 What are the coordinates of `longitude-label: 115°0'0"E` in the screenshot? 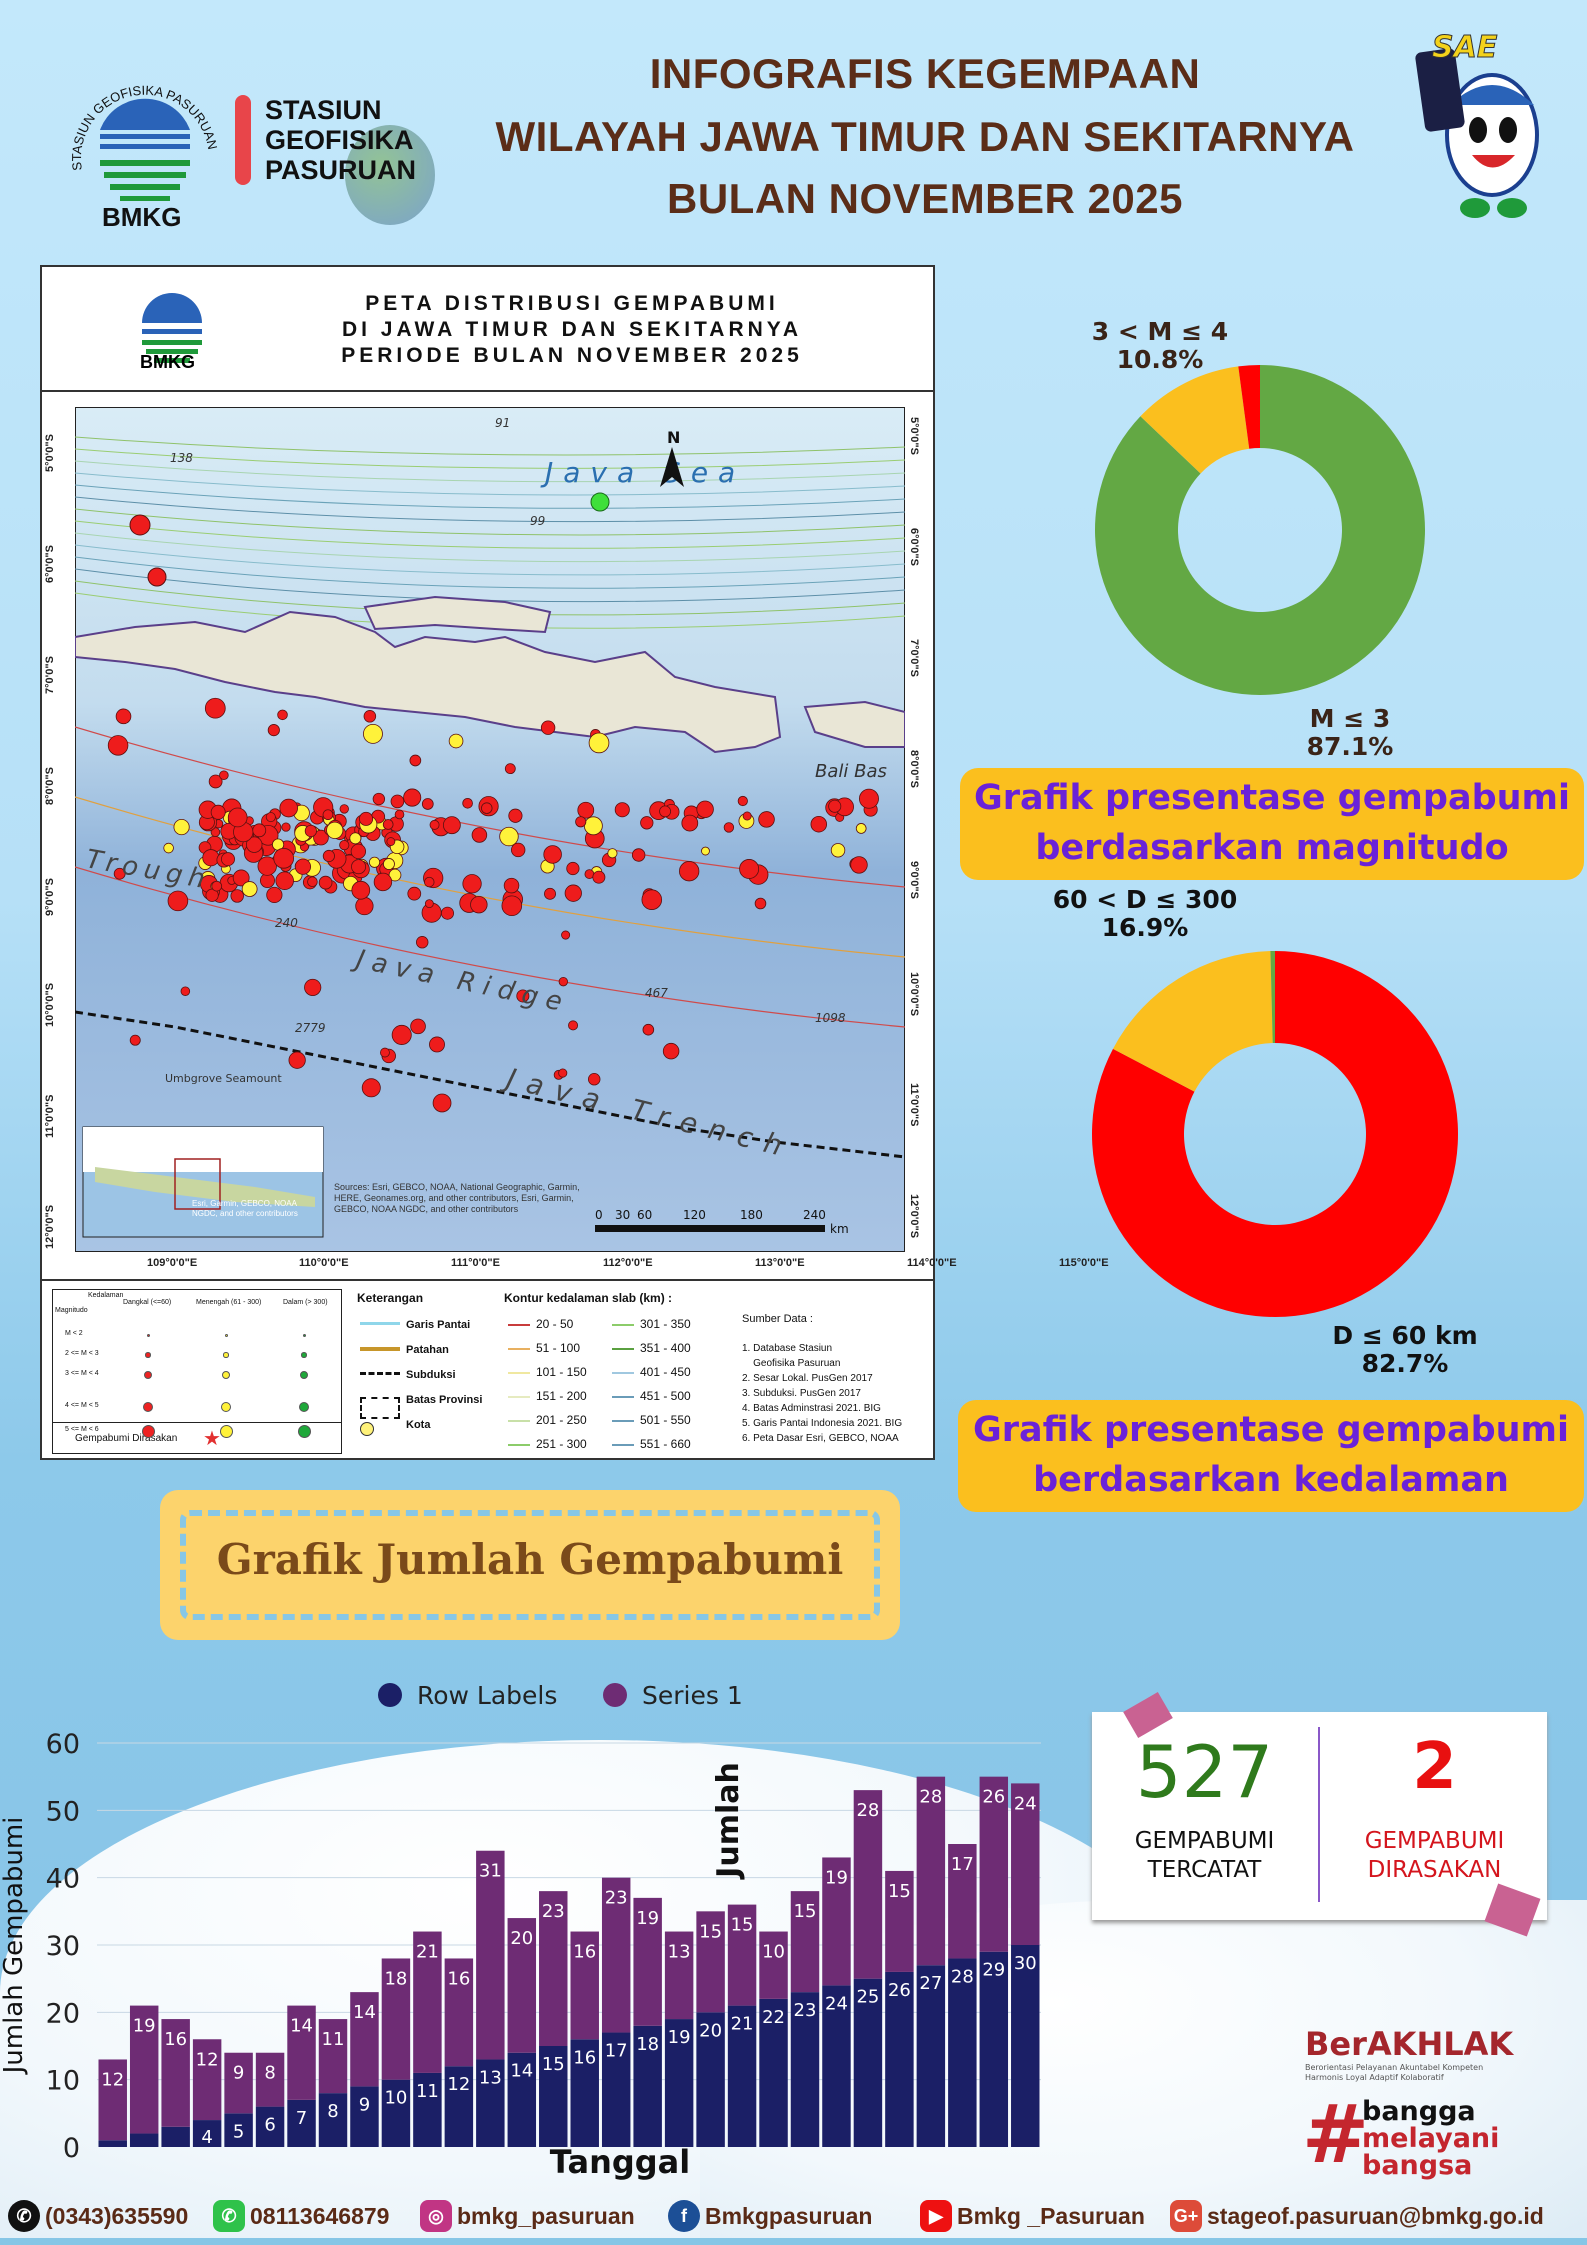 It's located at (1084, 1263).